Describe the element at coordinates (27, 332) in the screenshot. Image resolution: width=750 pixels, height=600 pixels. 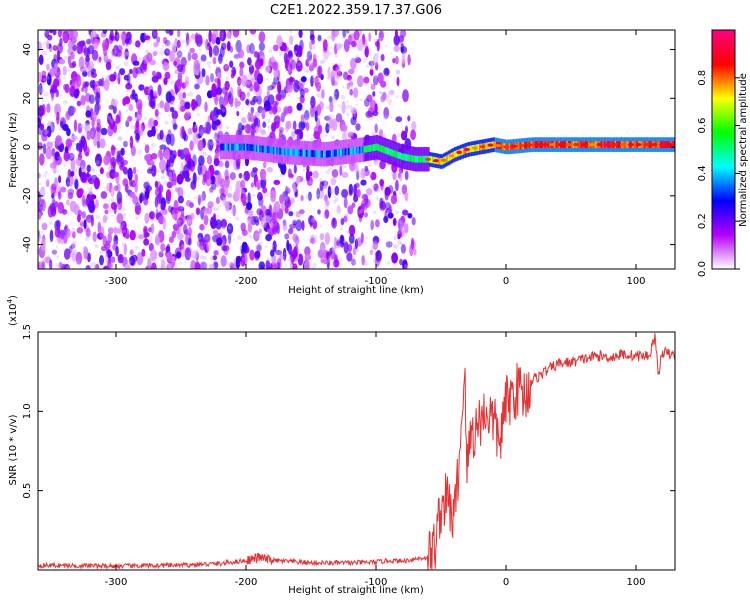
I see `y-tick-label: 1.5` at that location.